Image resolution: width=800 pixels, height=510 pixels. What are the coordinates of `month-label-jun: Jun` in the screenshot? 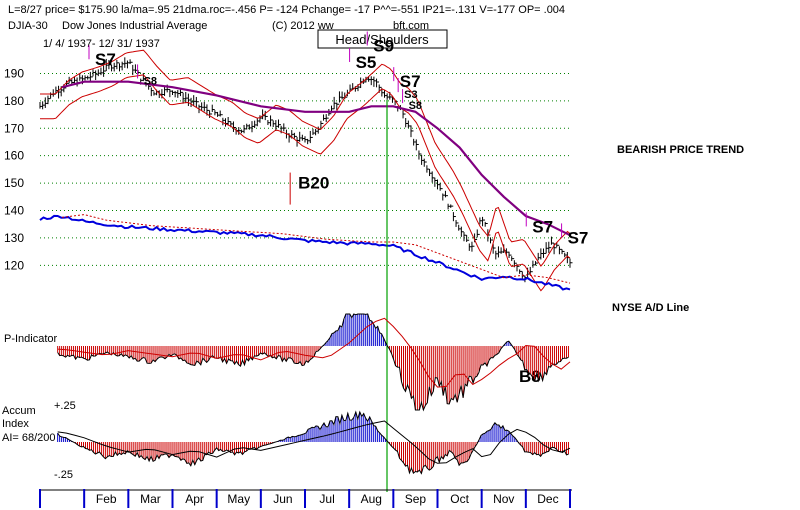 It's located at (282, 499).